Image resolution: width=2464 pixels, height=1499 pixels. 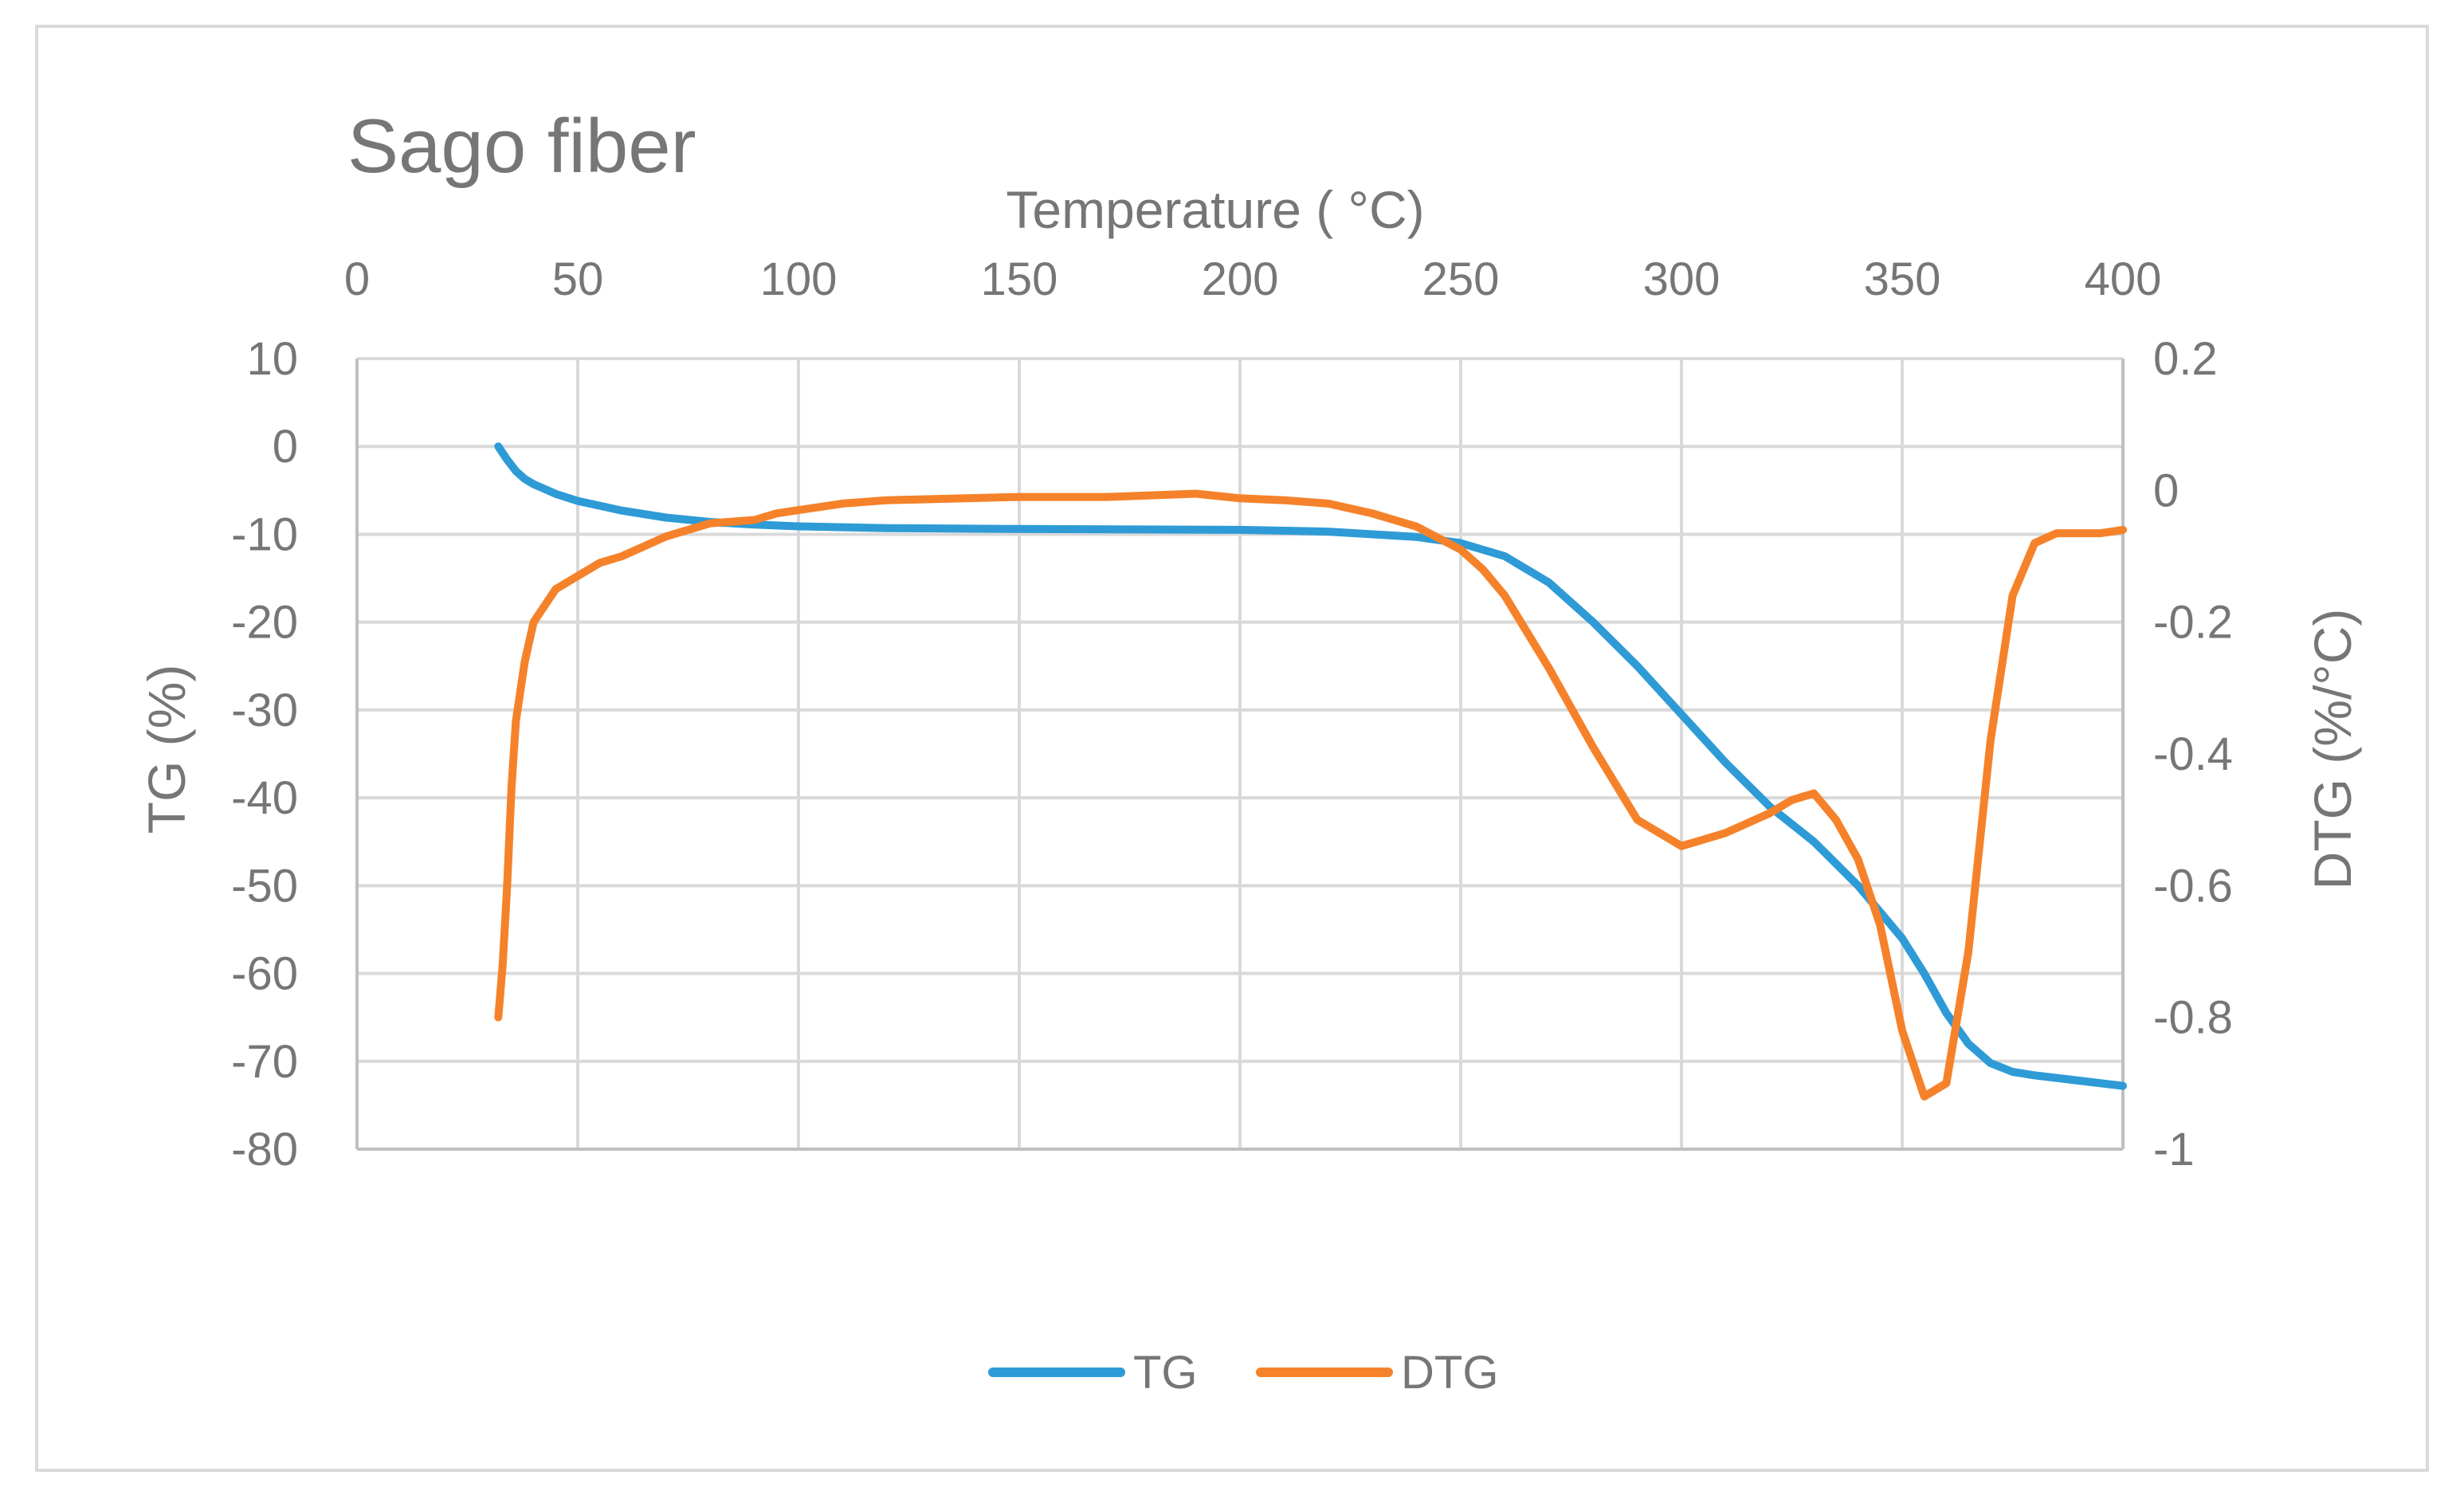 I want to click on y2-tick-label: -0.6, so click(x=2193, y=886).